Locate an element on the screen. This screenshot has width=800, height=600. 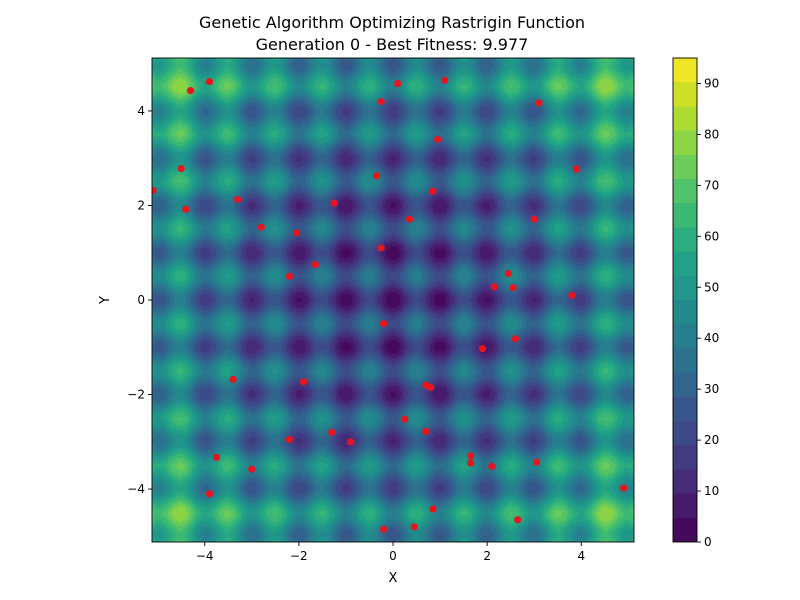
y-tick-label: 0 is located at coordinates (141, 300).